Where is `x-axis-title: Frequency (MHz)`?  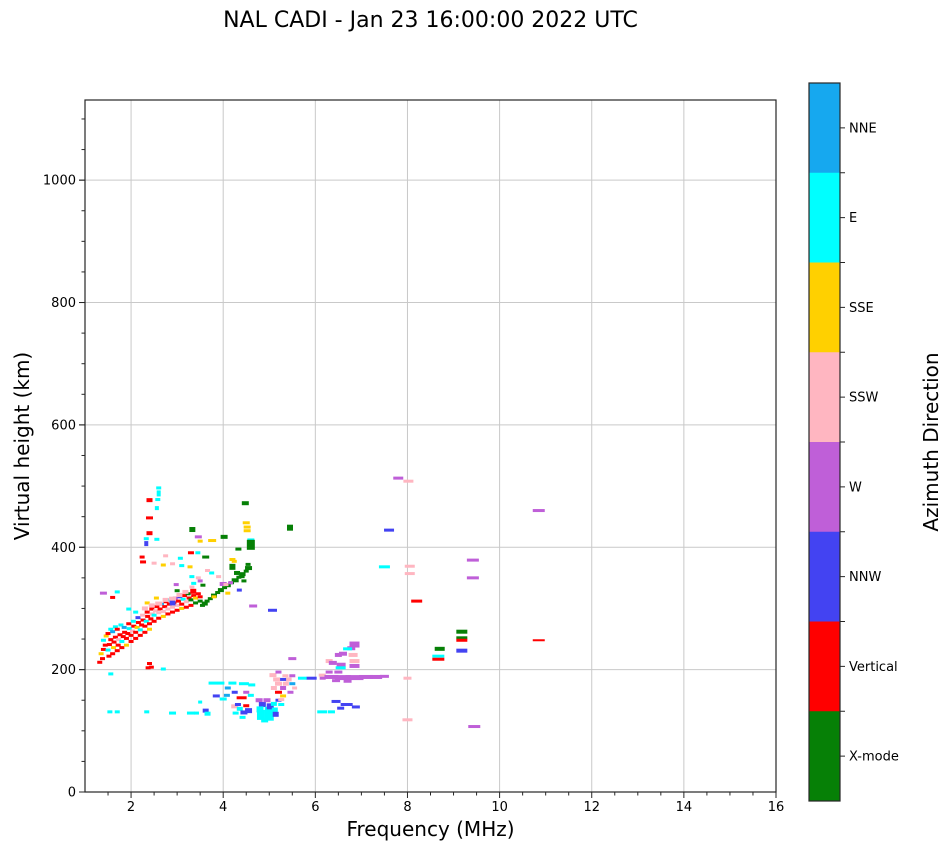 x-axis-title: Frequency (MHz) is located at coordinates (430, 829).